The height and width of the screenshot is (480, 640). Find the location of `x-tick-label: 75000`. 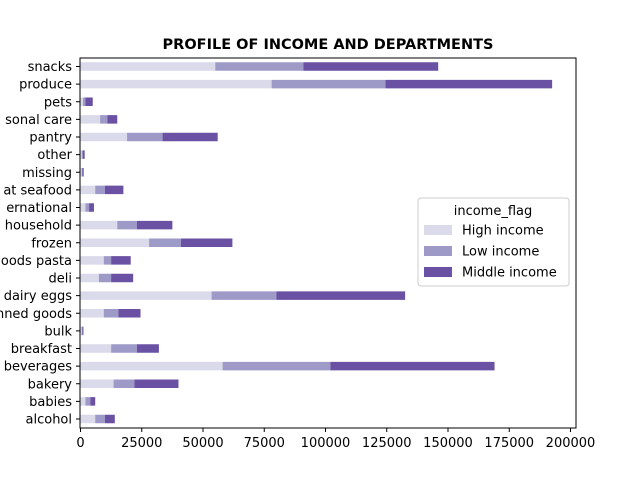

x-tick-label: 75000 is located at coordinates (264, 443).